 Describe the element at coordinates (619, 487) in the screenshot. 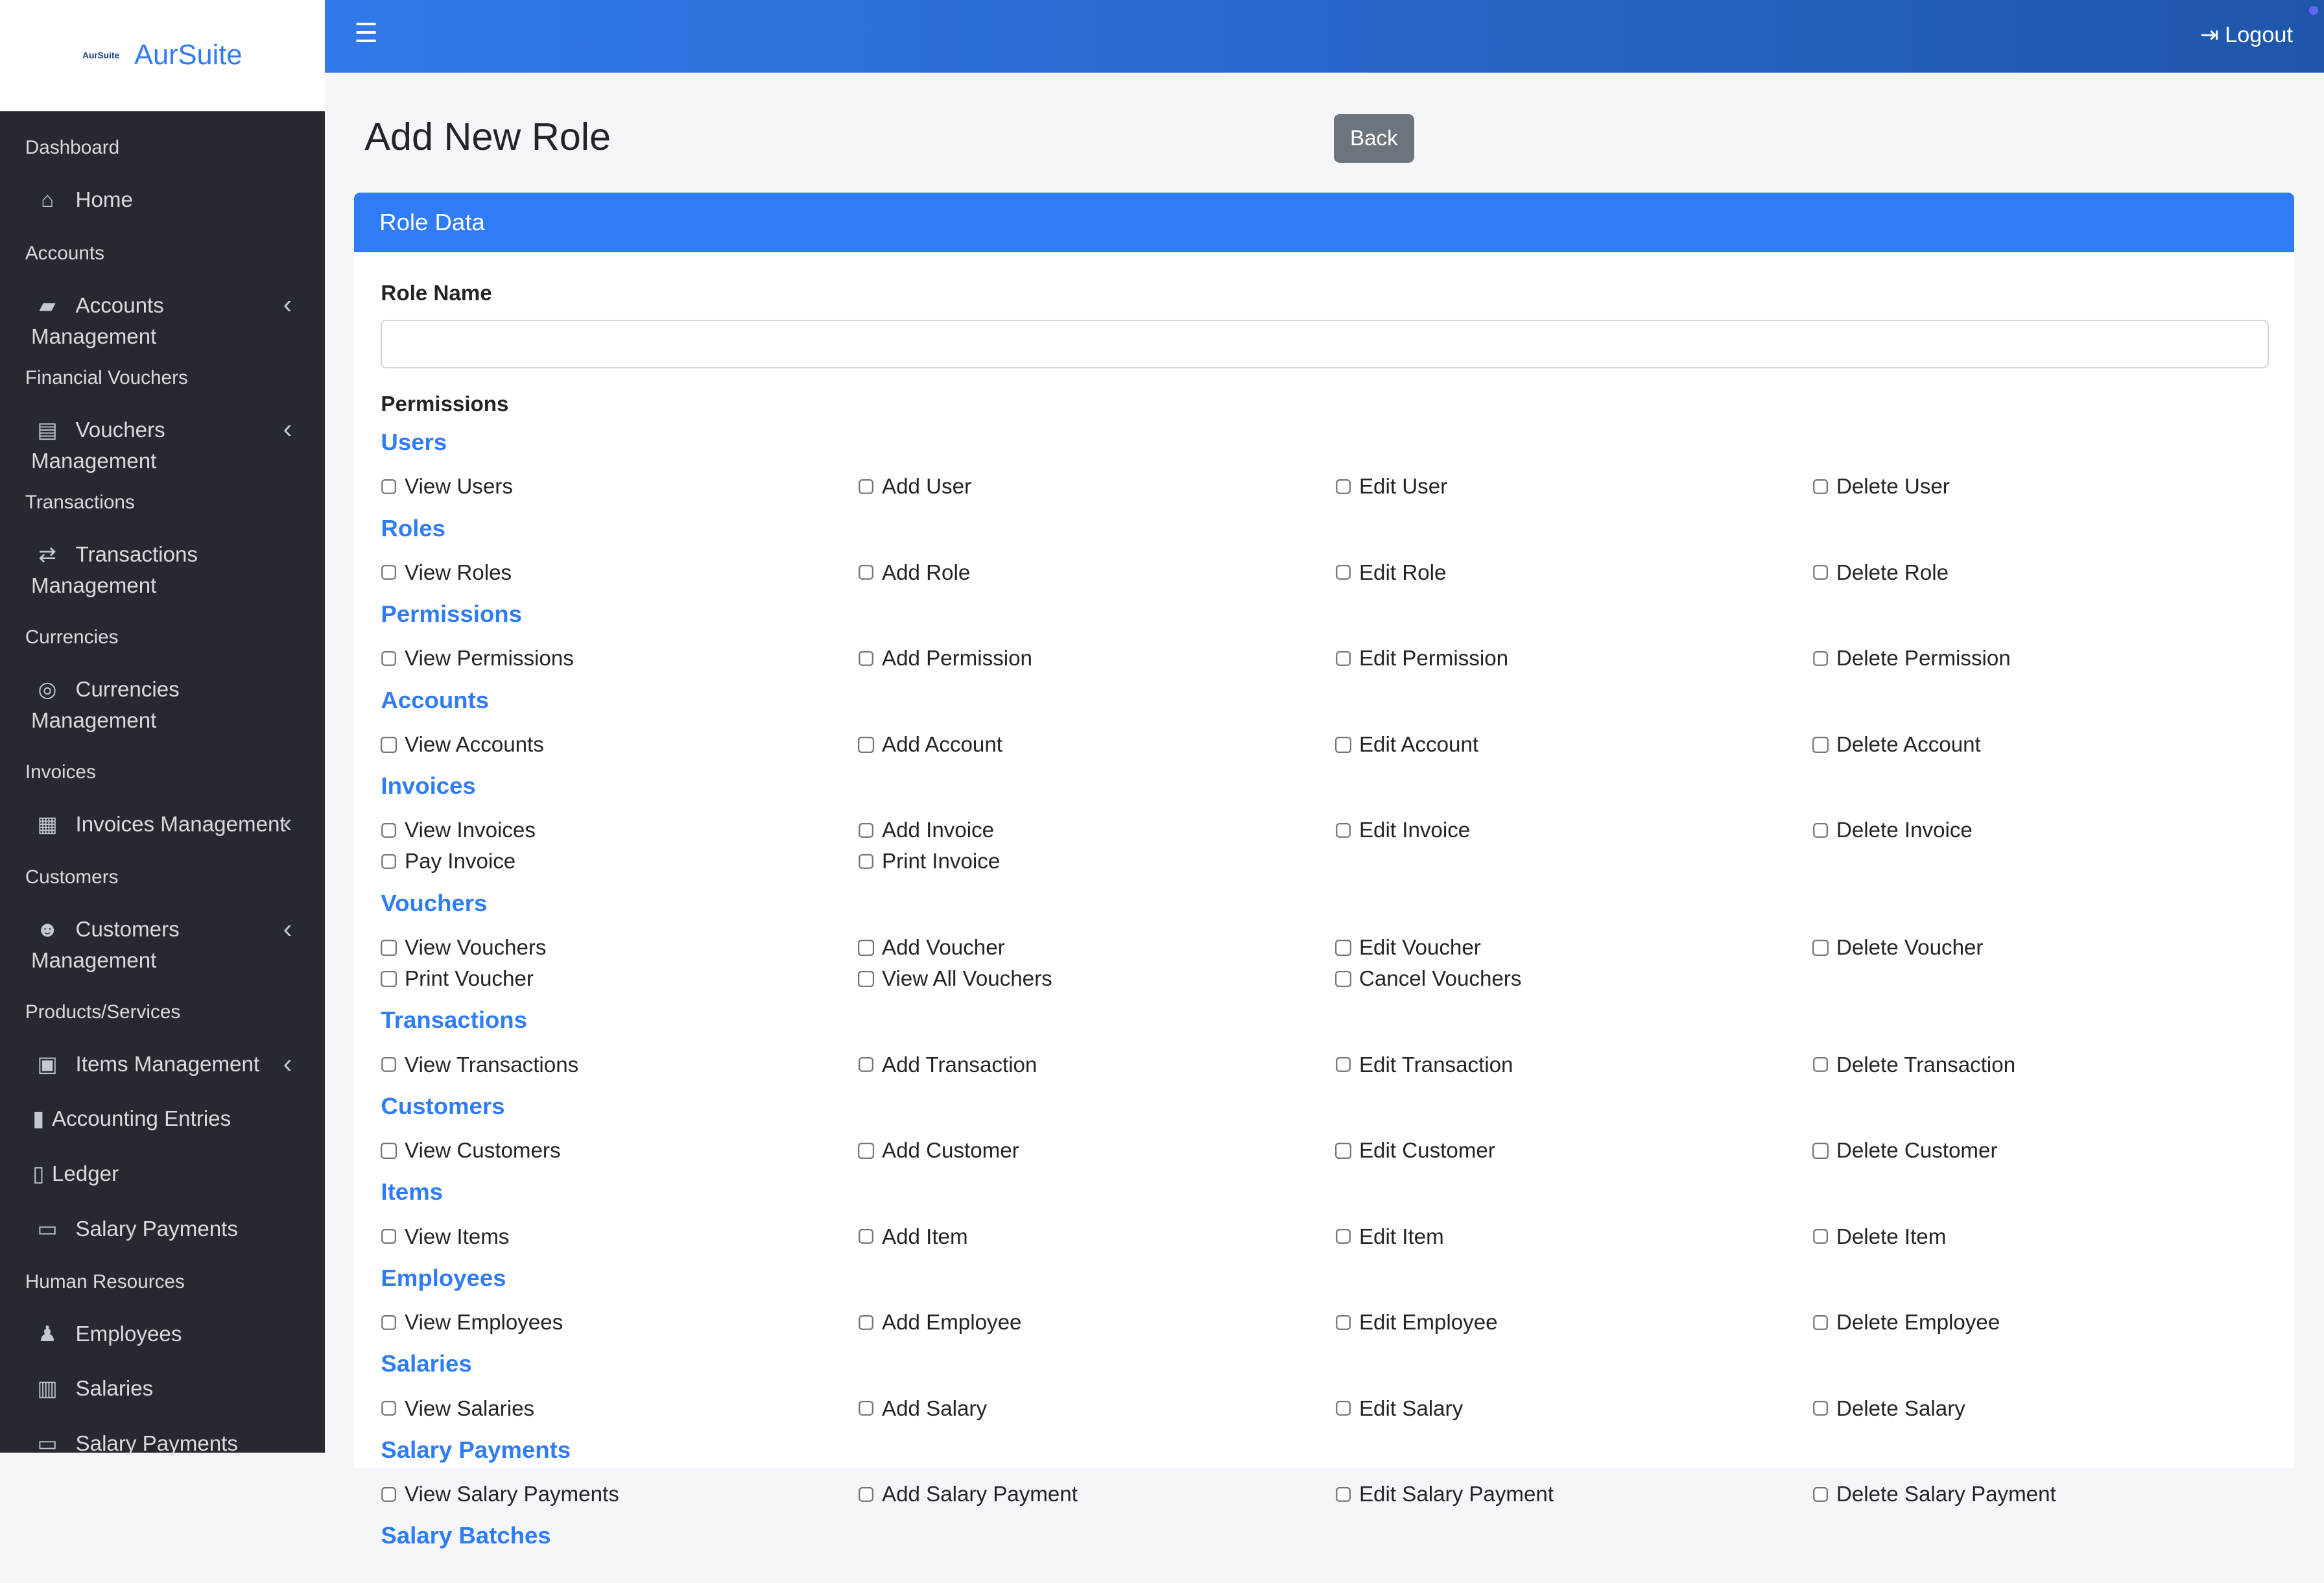

I see `permission-checkbox-view-users: View Users` at that location.